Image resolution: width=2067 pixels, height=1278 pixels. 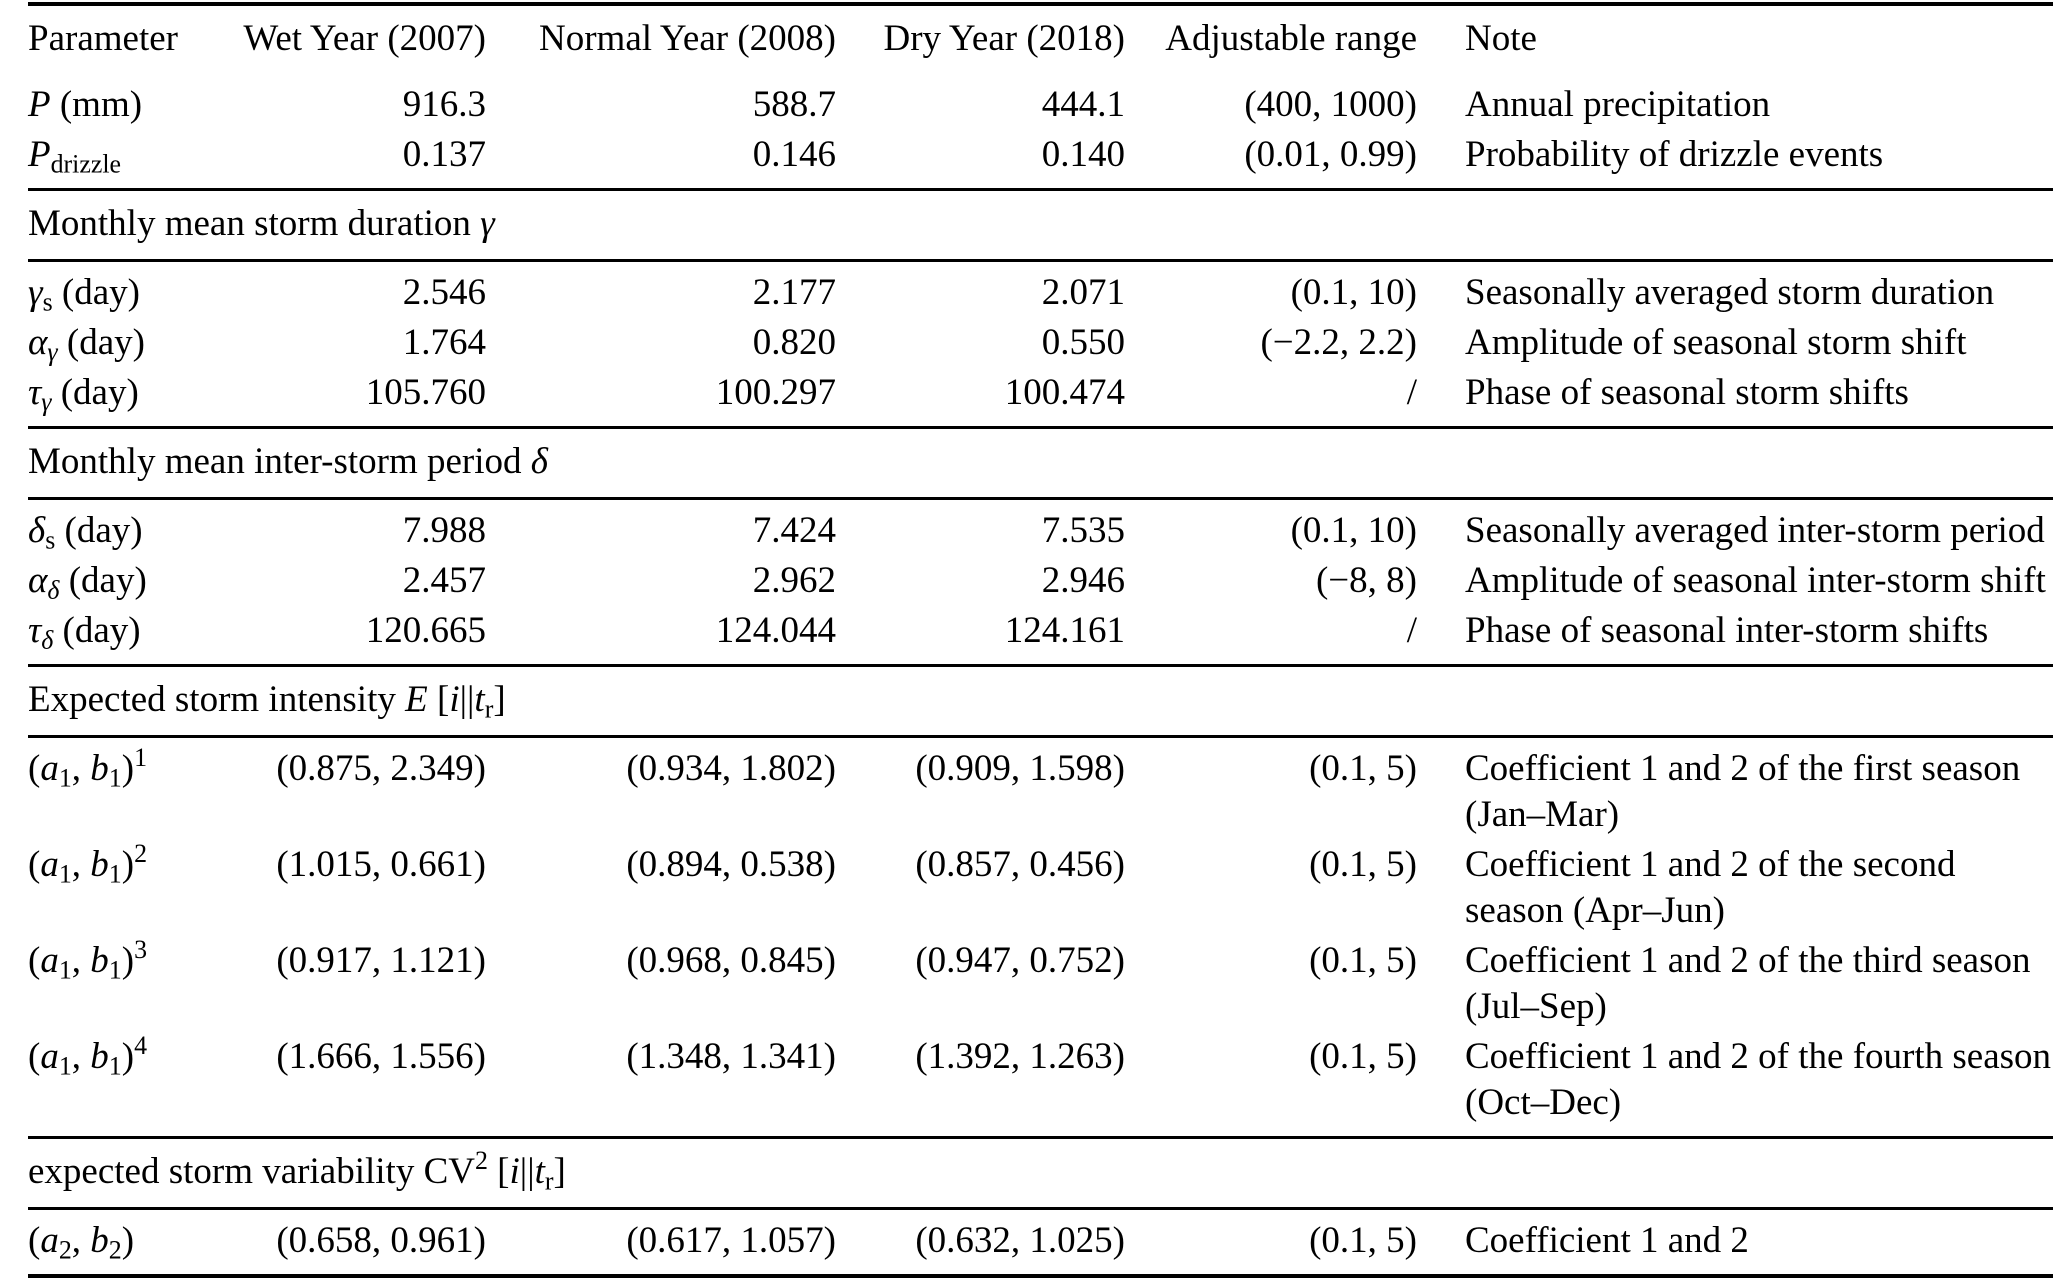 I want to click on param-cell: τδ (day), so click(x=84, y=632).